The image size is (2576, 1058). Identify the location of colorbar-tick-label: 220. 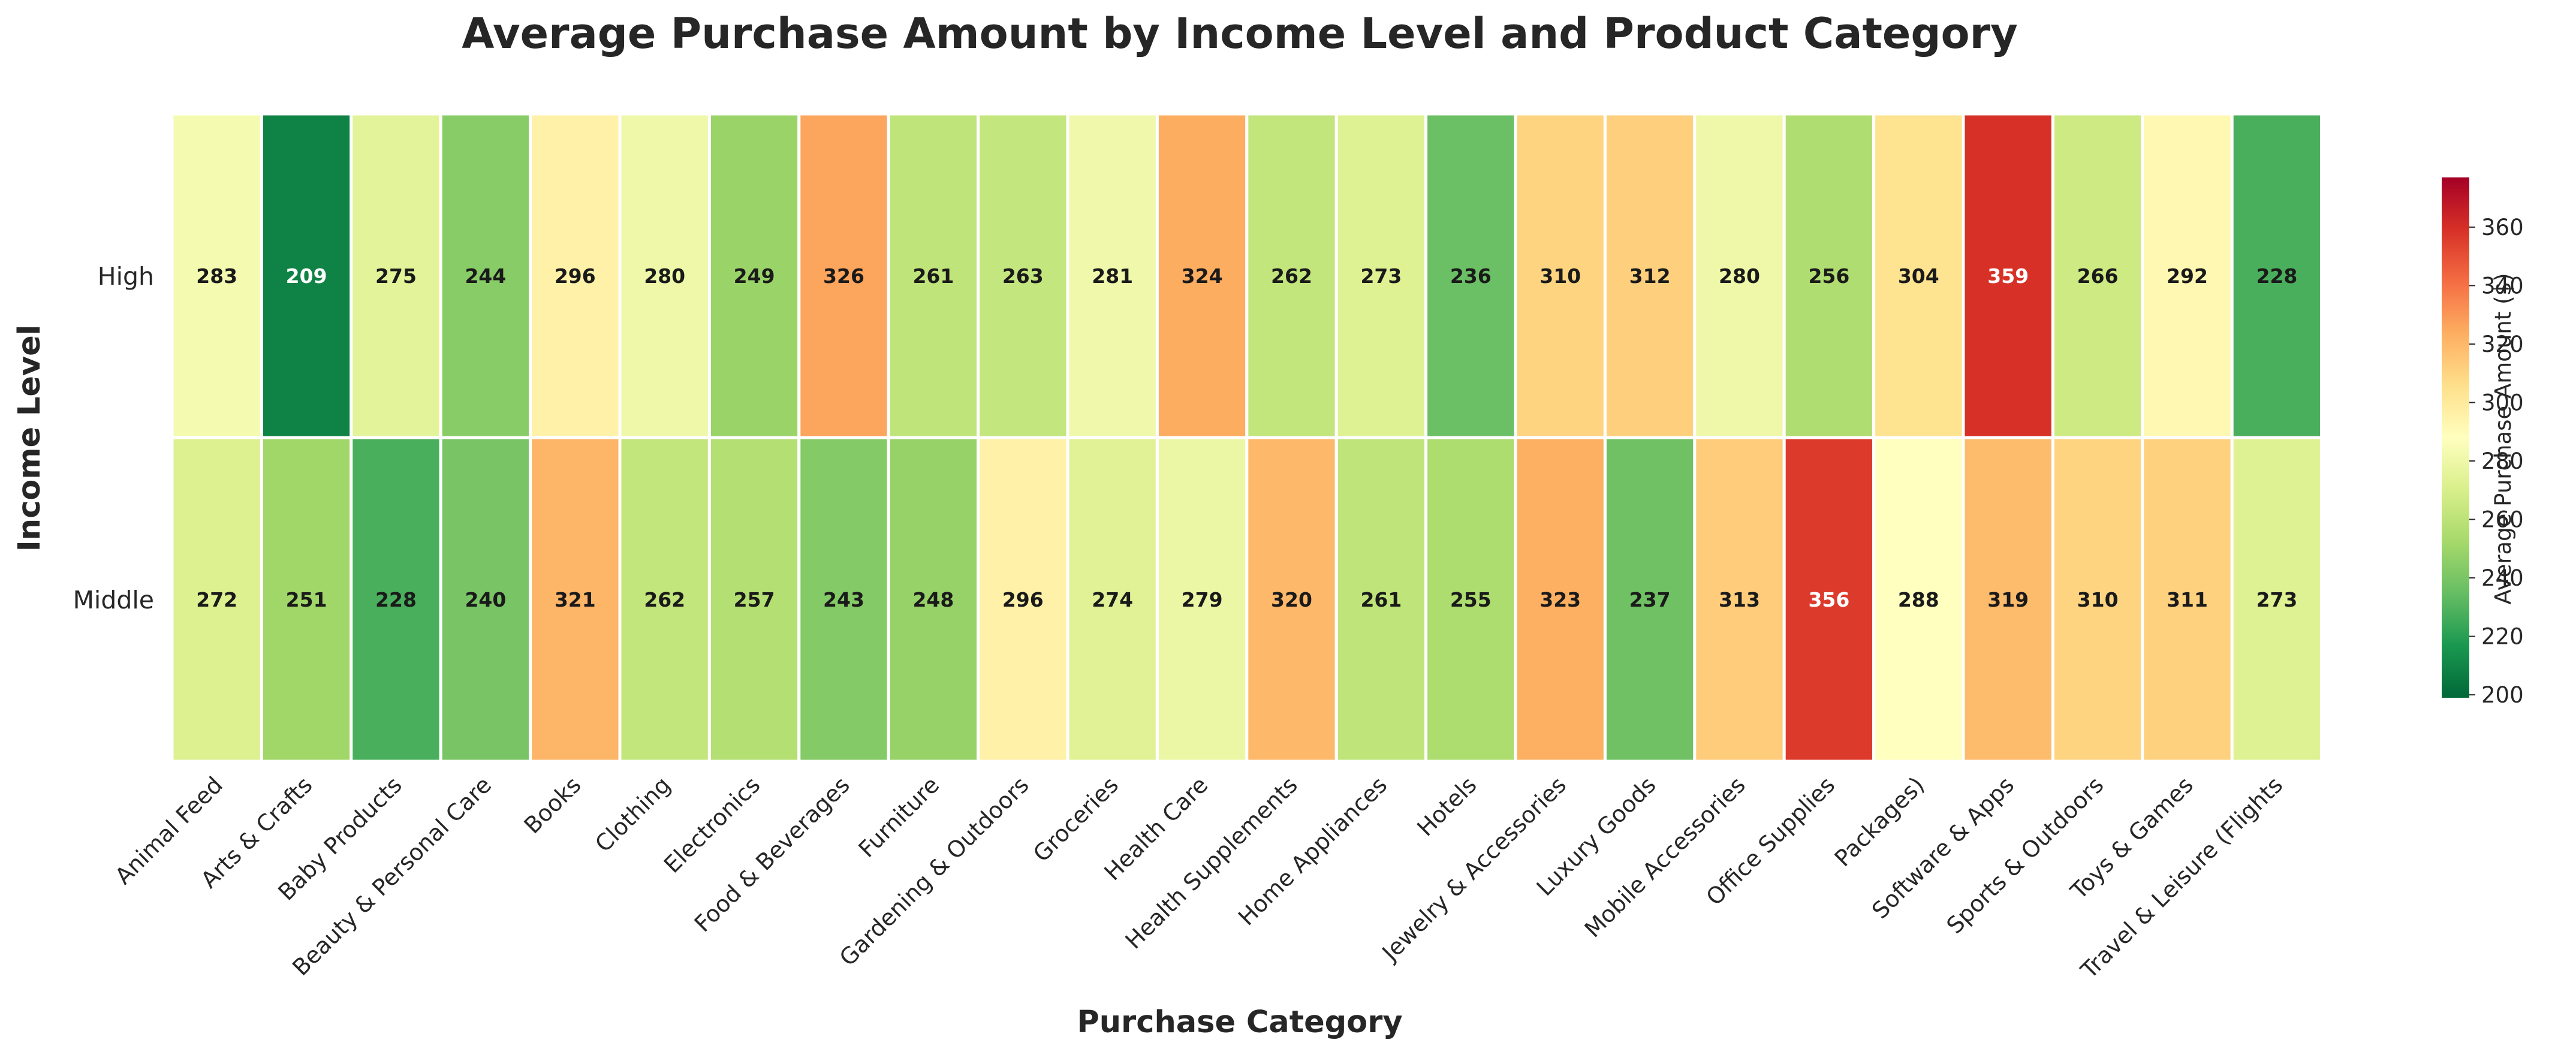
(2503, 637).